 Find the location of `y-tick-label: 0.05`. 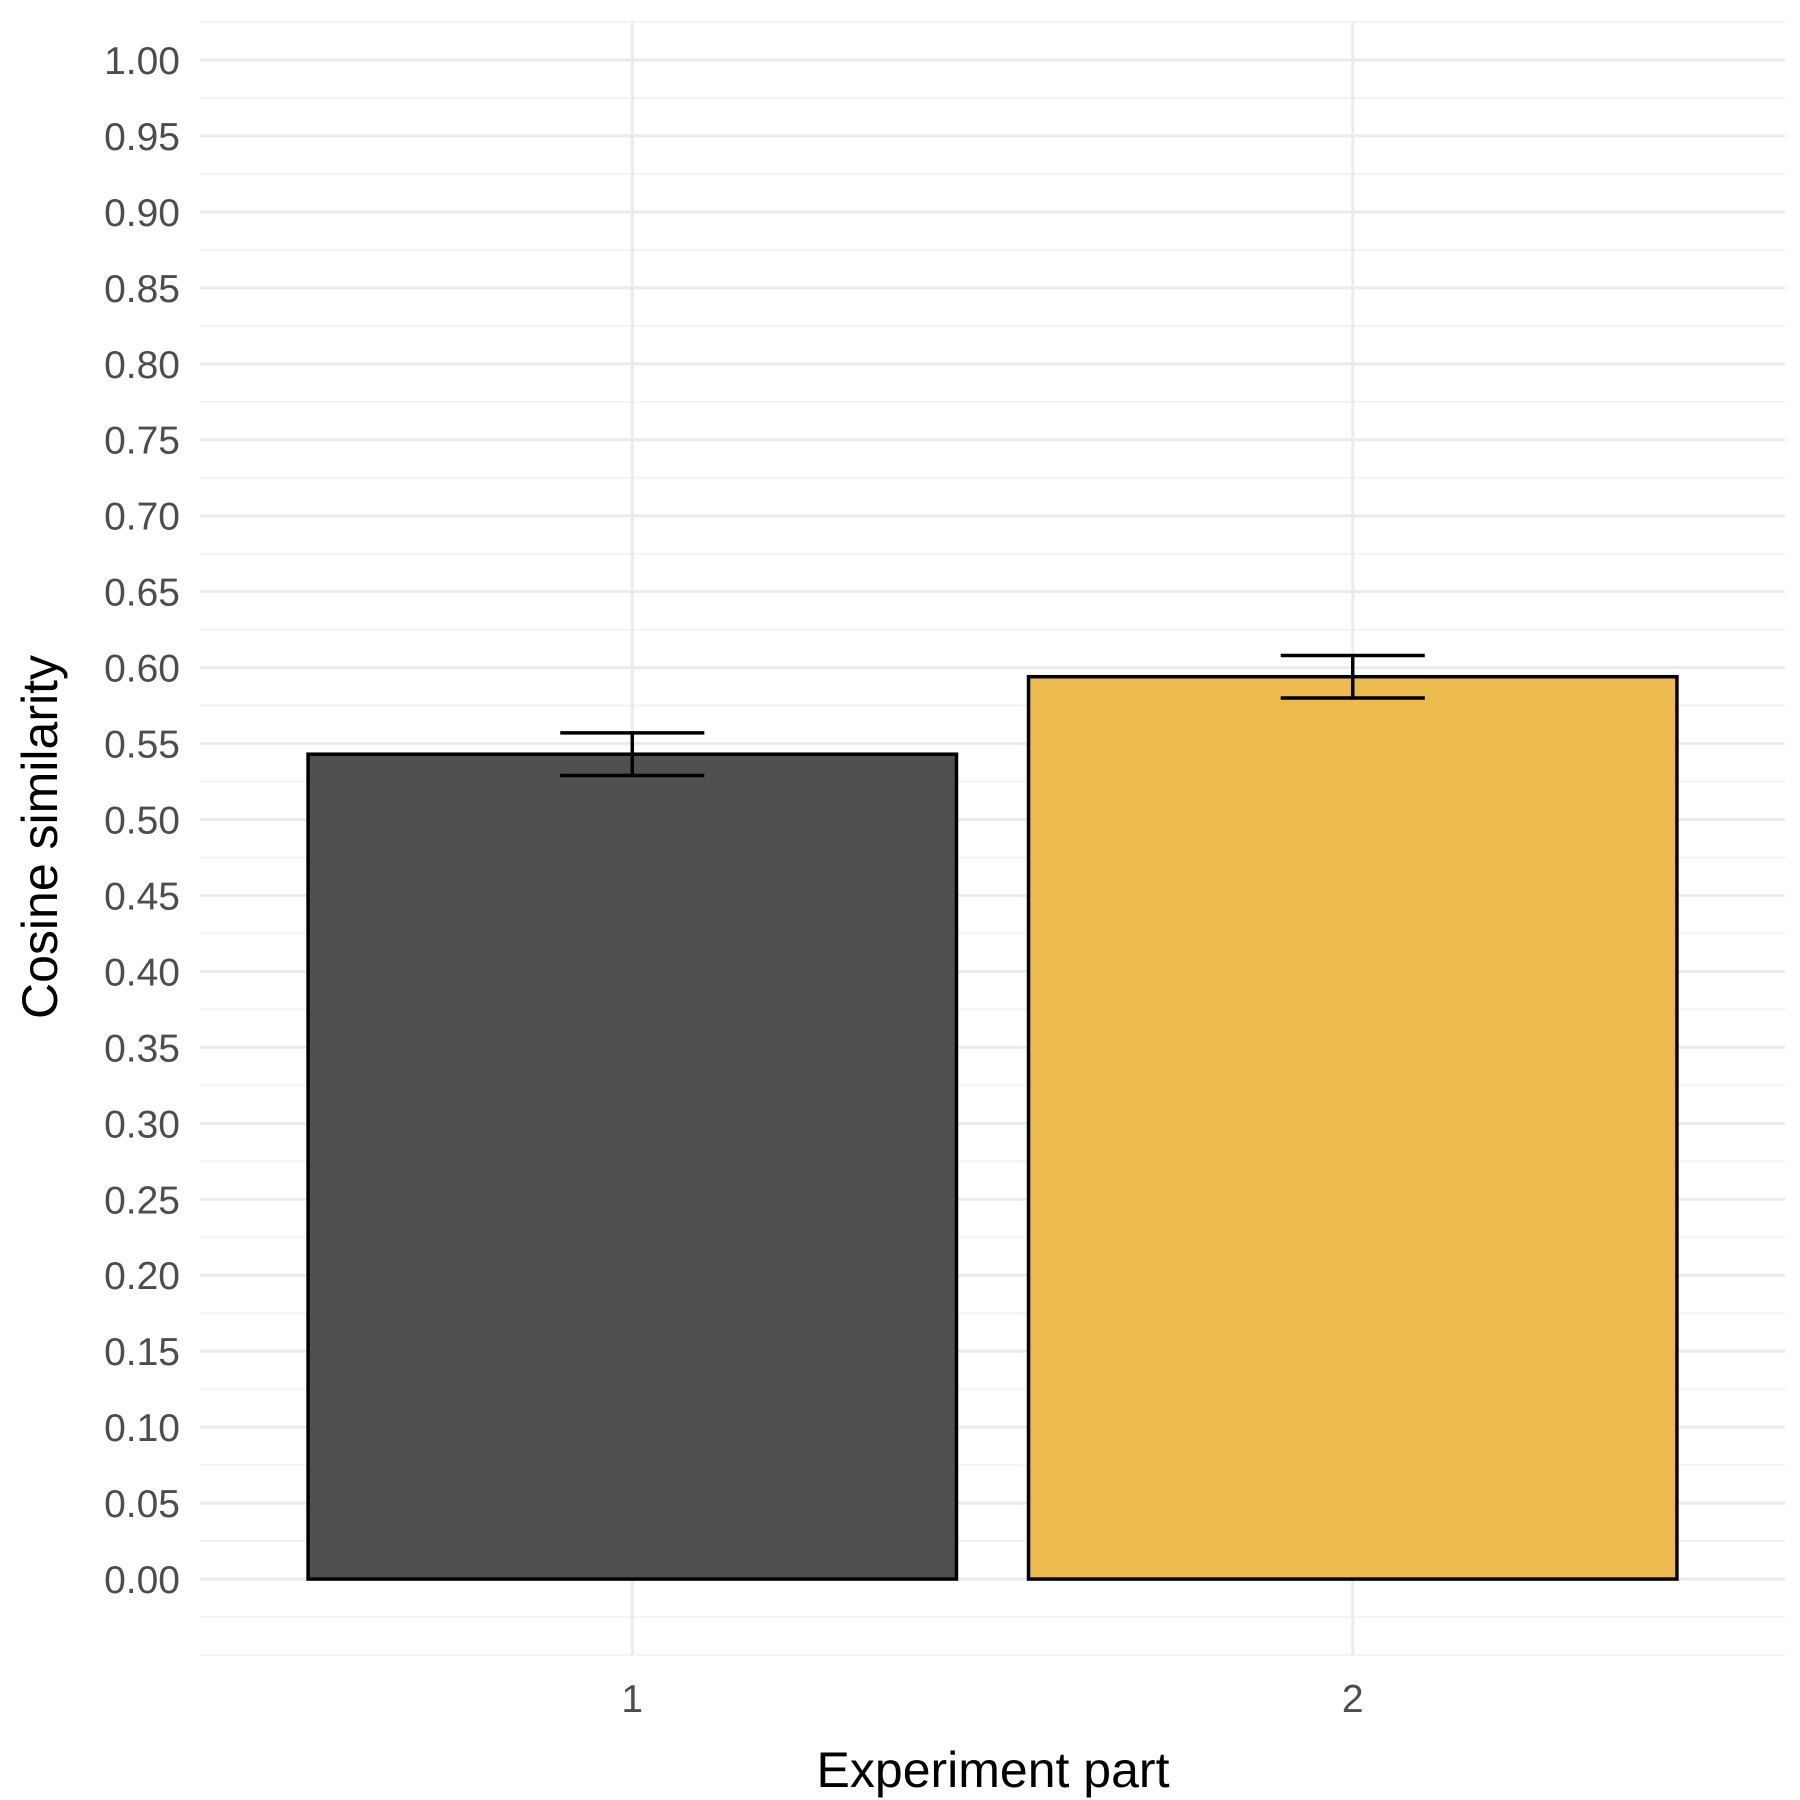

y-tick-label: 0.05 is located at coordinates (142, 1504).